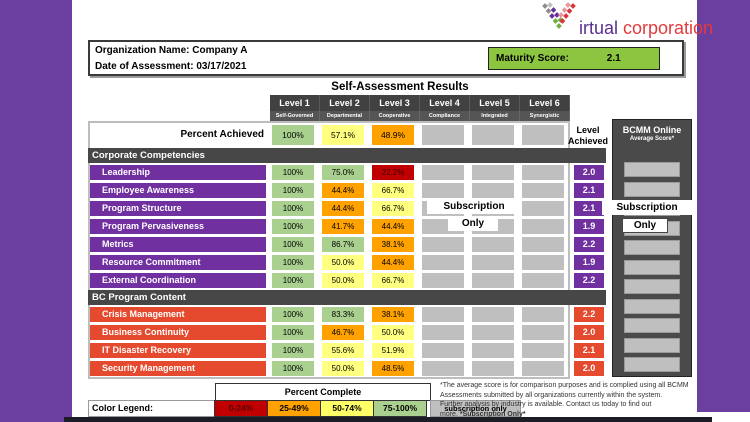 This screenshot has height=422, width=750. Describe the element at coordinates (545, 103) in the screenshot. I see `level-title: Level 6` at that location.